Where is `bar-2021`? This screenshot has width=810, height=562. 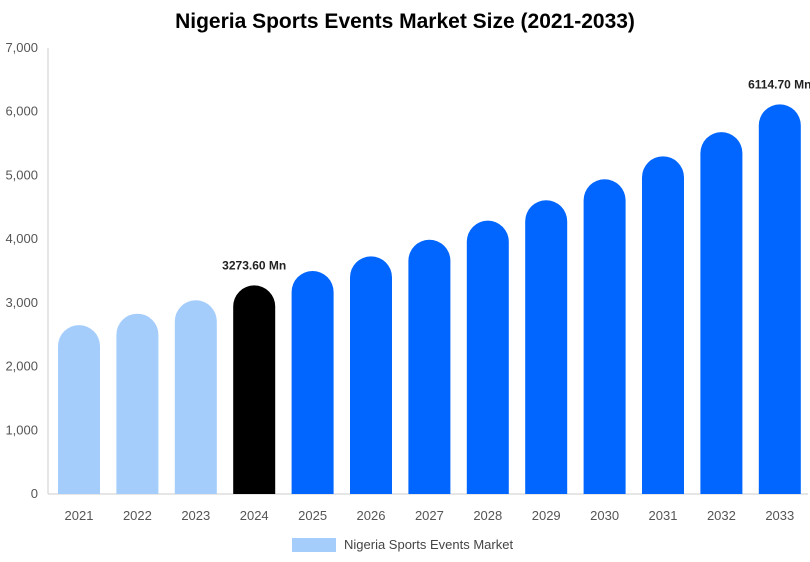 bar-2021 is located at coordinates (79, 409).